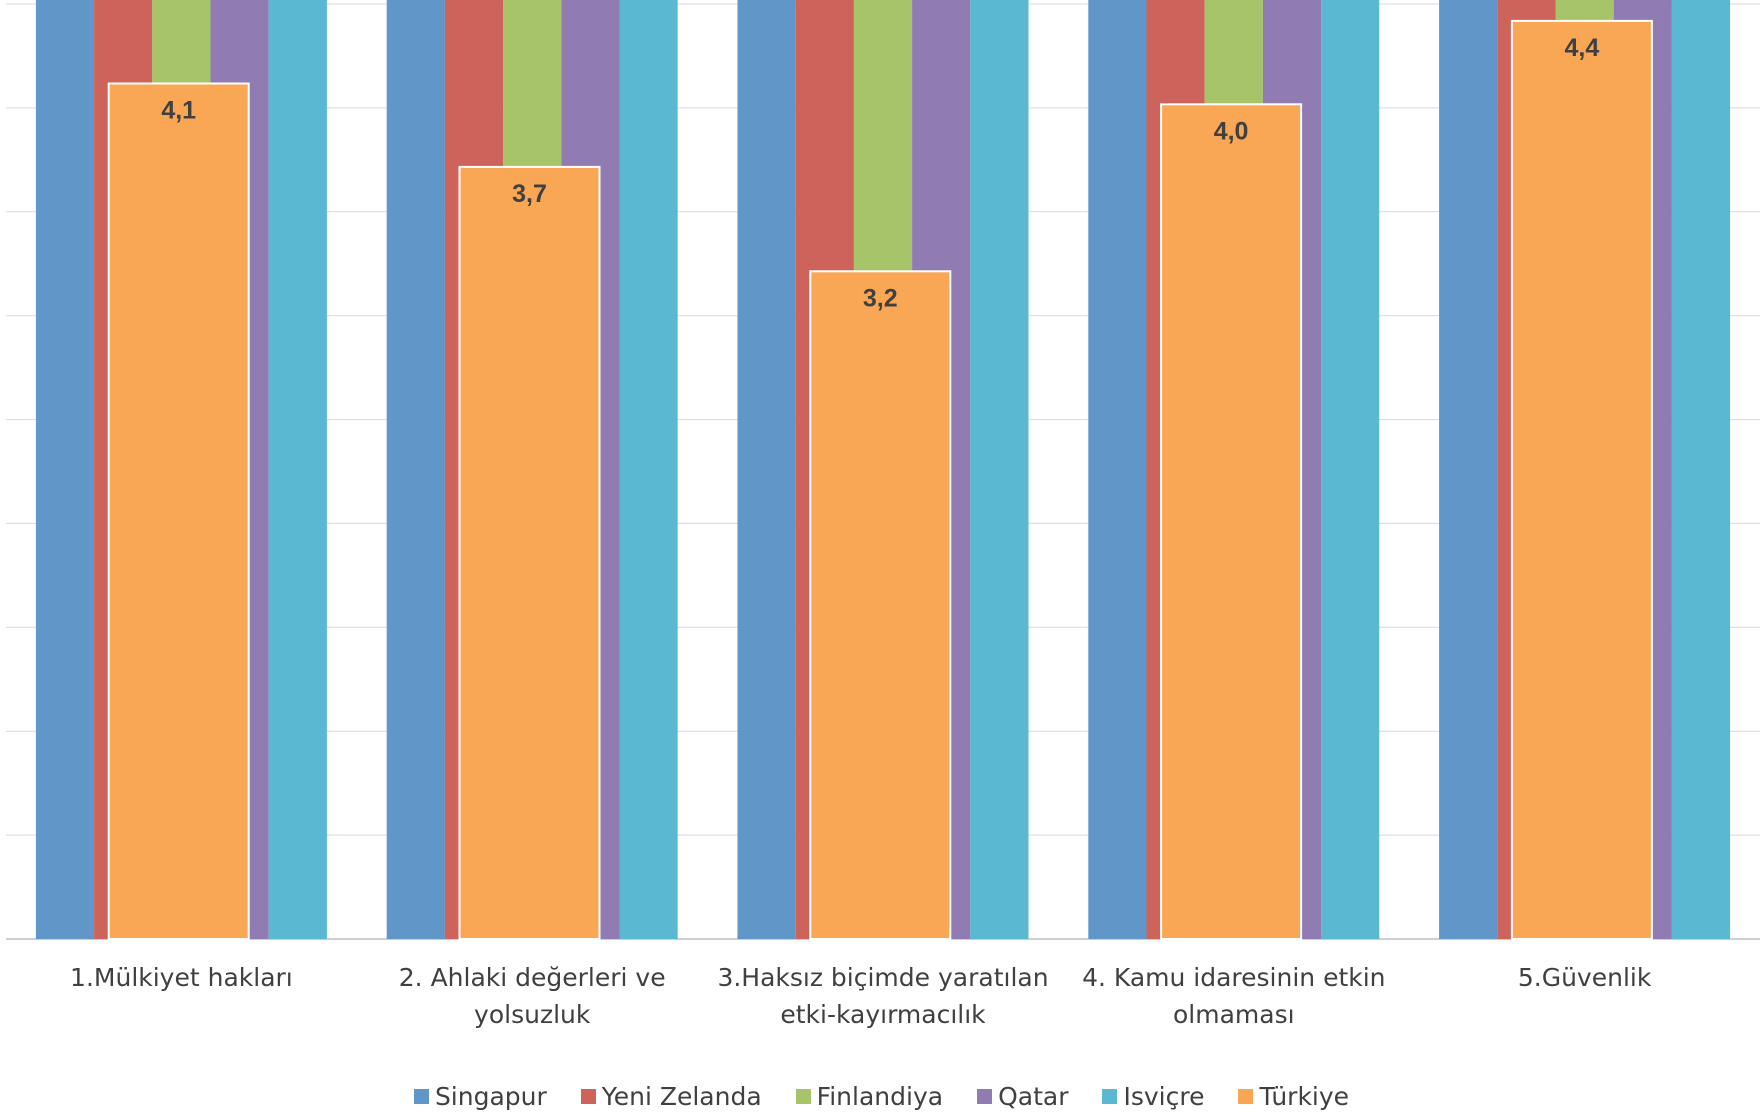  I want to click on legend-label: Finlandiya, so click(880, 1096).